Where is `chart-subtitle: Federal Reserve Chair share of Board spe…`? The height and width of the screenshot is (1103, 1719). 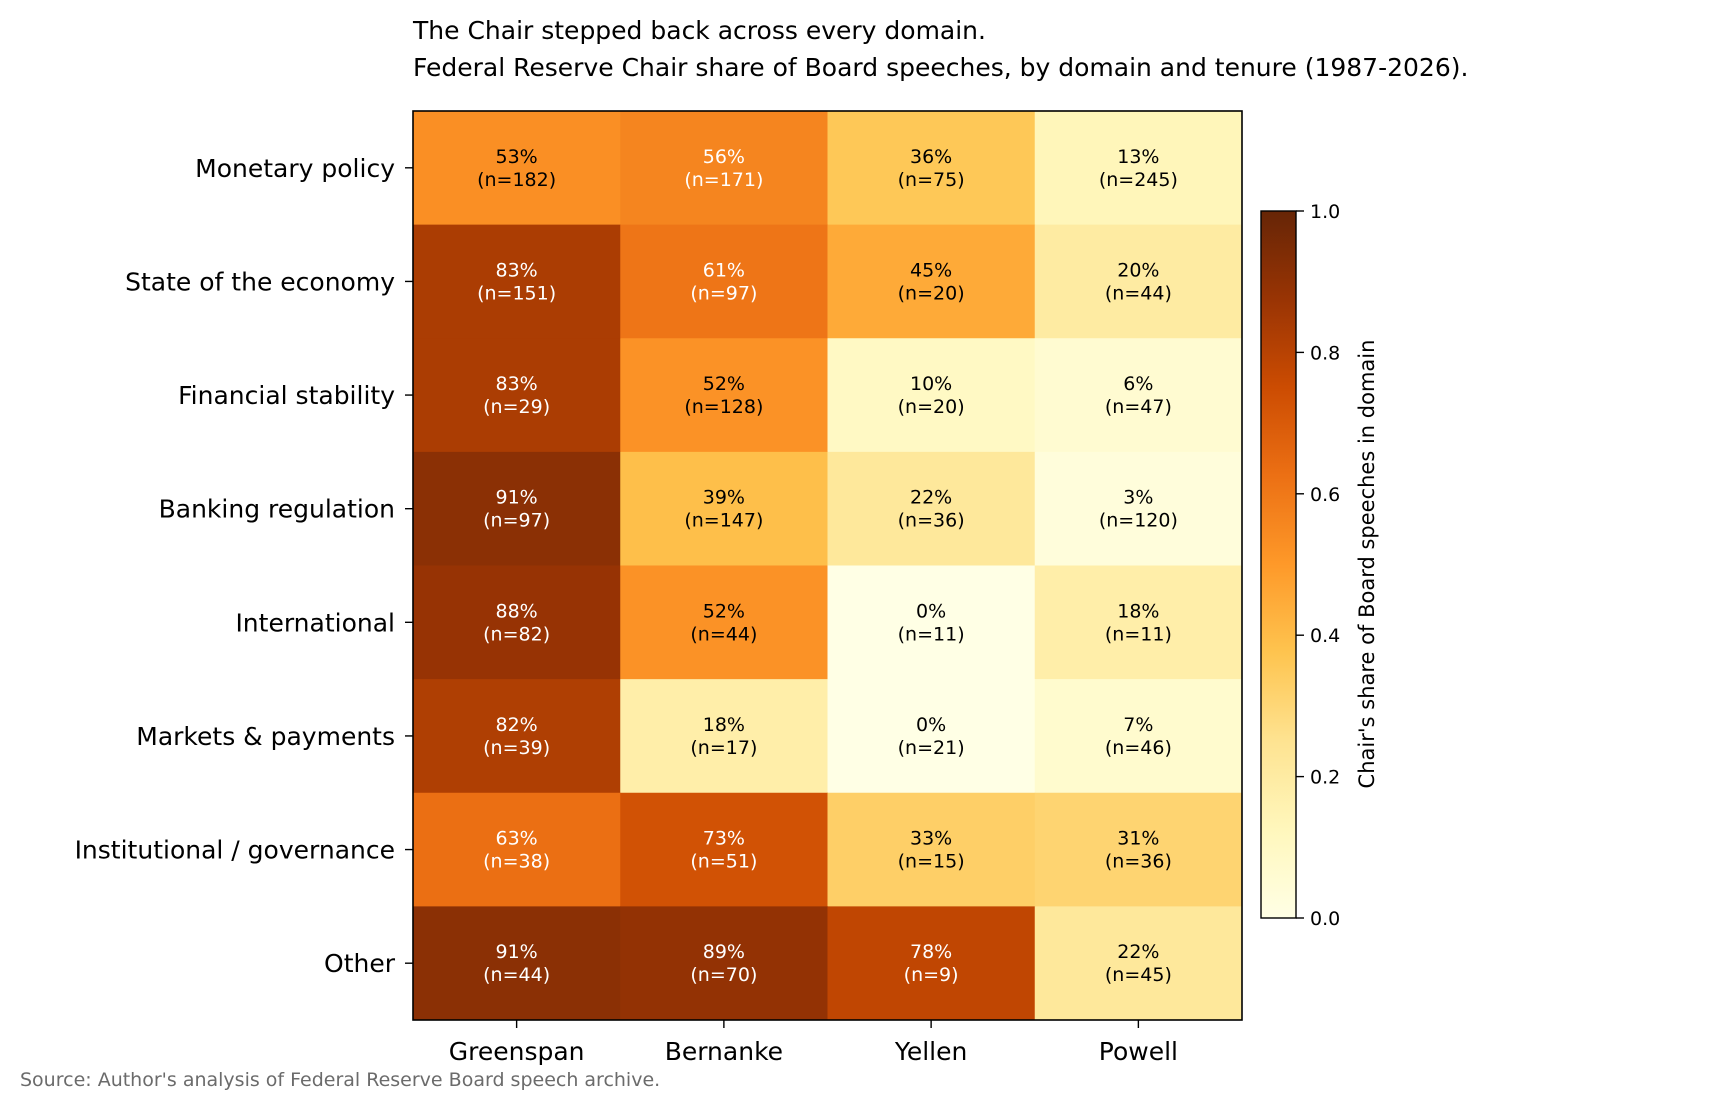
chart-subtitle: Federal Reserve Chair share of Board spe… is located at coordinates (940, 67).